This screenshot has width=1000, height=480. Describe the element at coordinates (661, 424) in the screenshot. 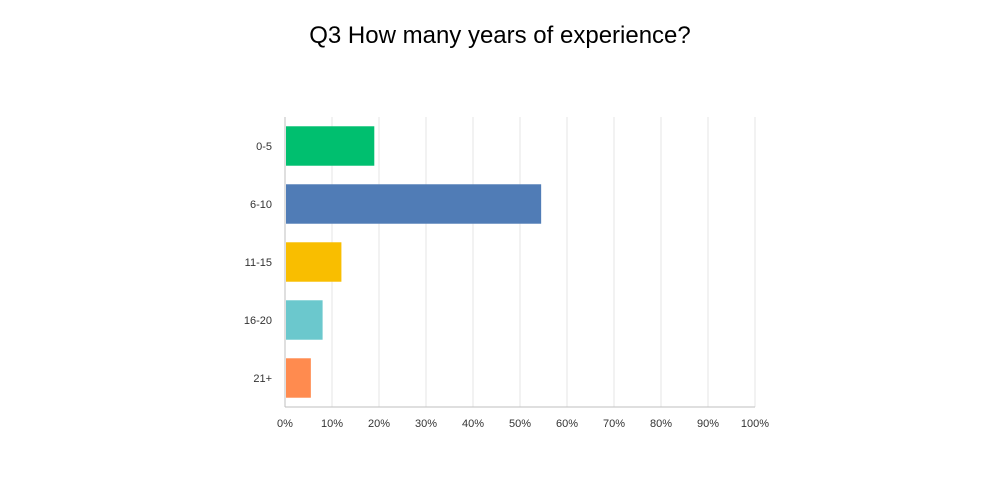

I see `x-tick-label: 80%` at that location.